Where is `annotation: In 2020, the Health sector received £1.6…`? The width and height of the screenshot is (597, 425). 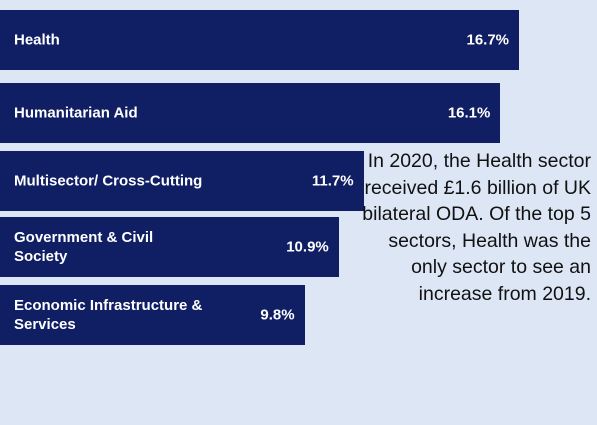 annotation: In 2020, the Health sector received £1.6… is located at coordinates (476, 227).